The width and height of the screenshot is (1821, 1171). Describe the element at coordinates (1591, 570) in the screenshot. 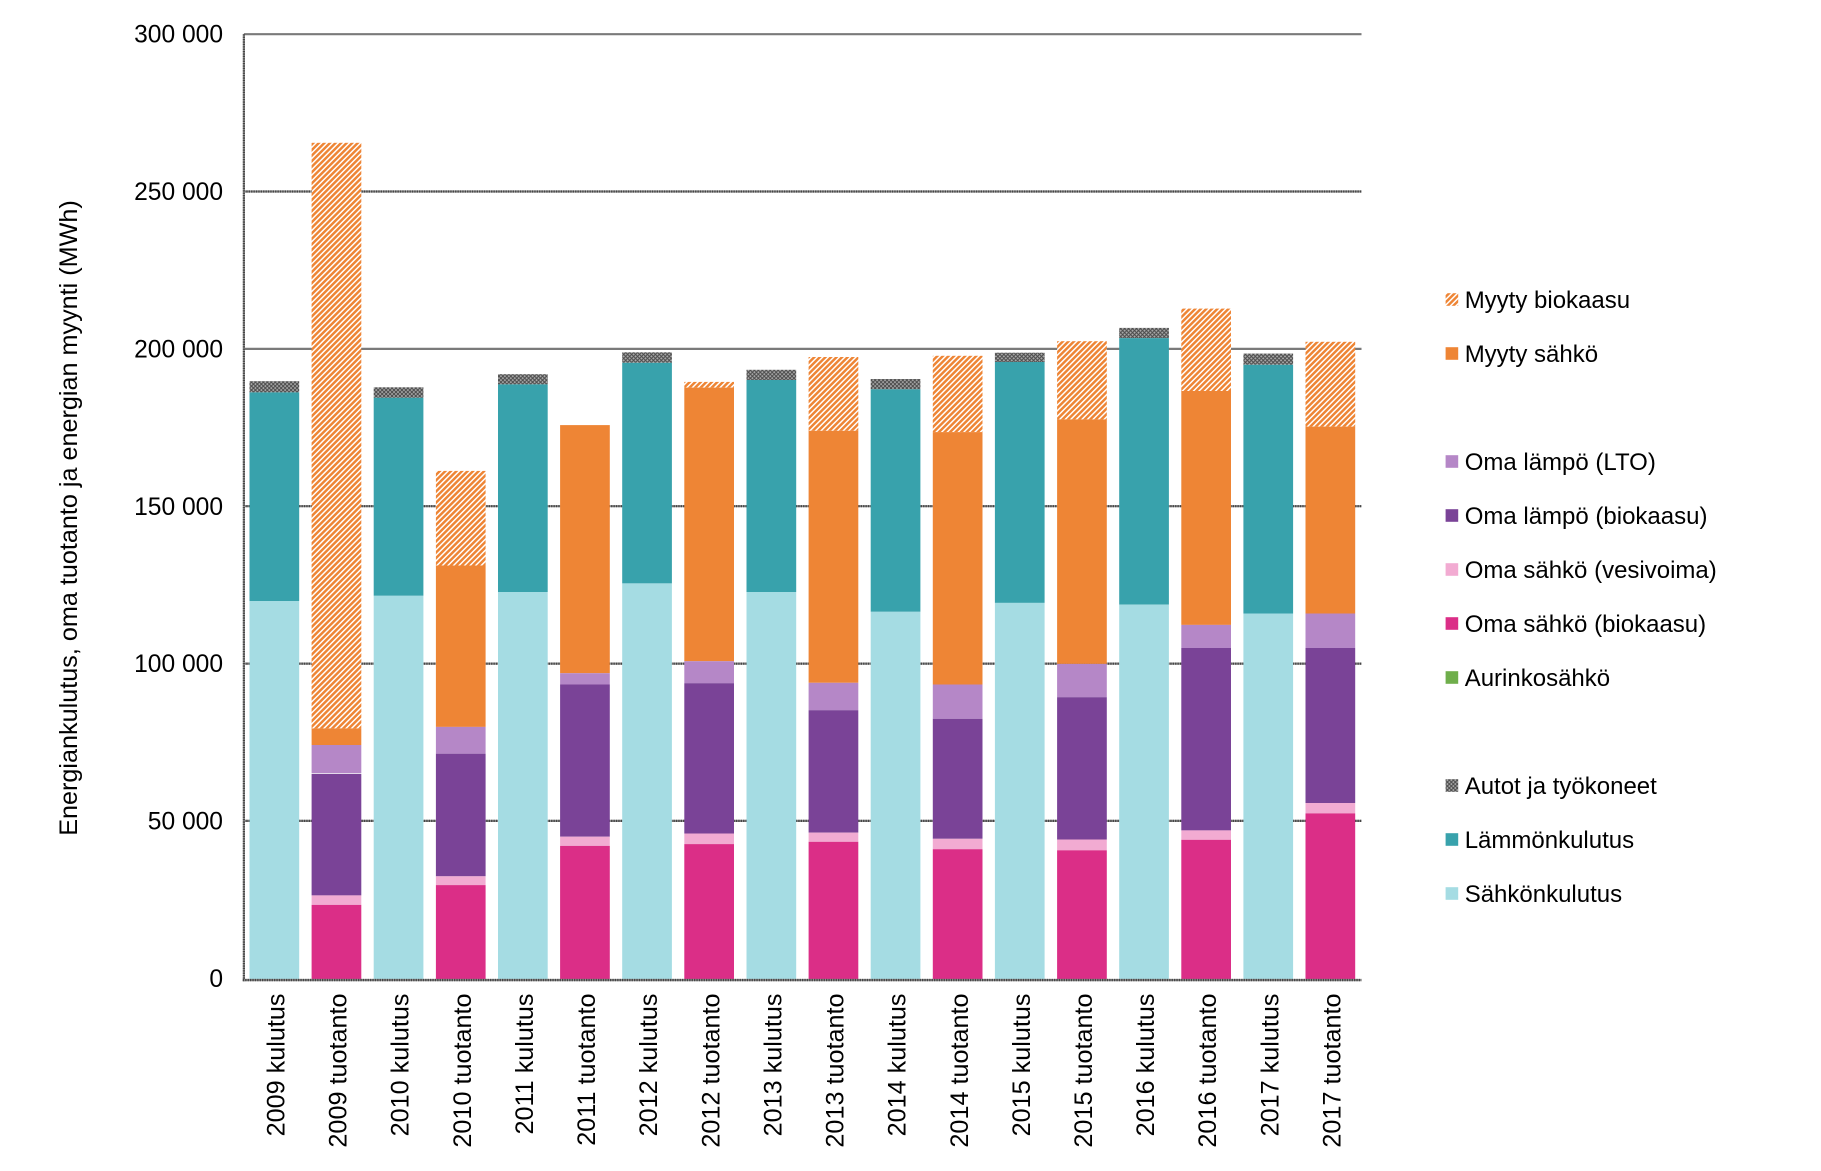

I see `svg-text: Oma sähkö (vesivoima)` at that location.